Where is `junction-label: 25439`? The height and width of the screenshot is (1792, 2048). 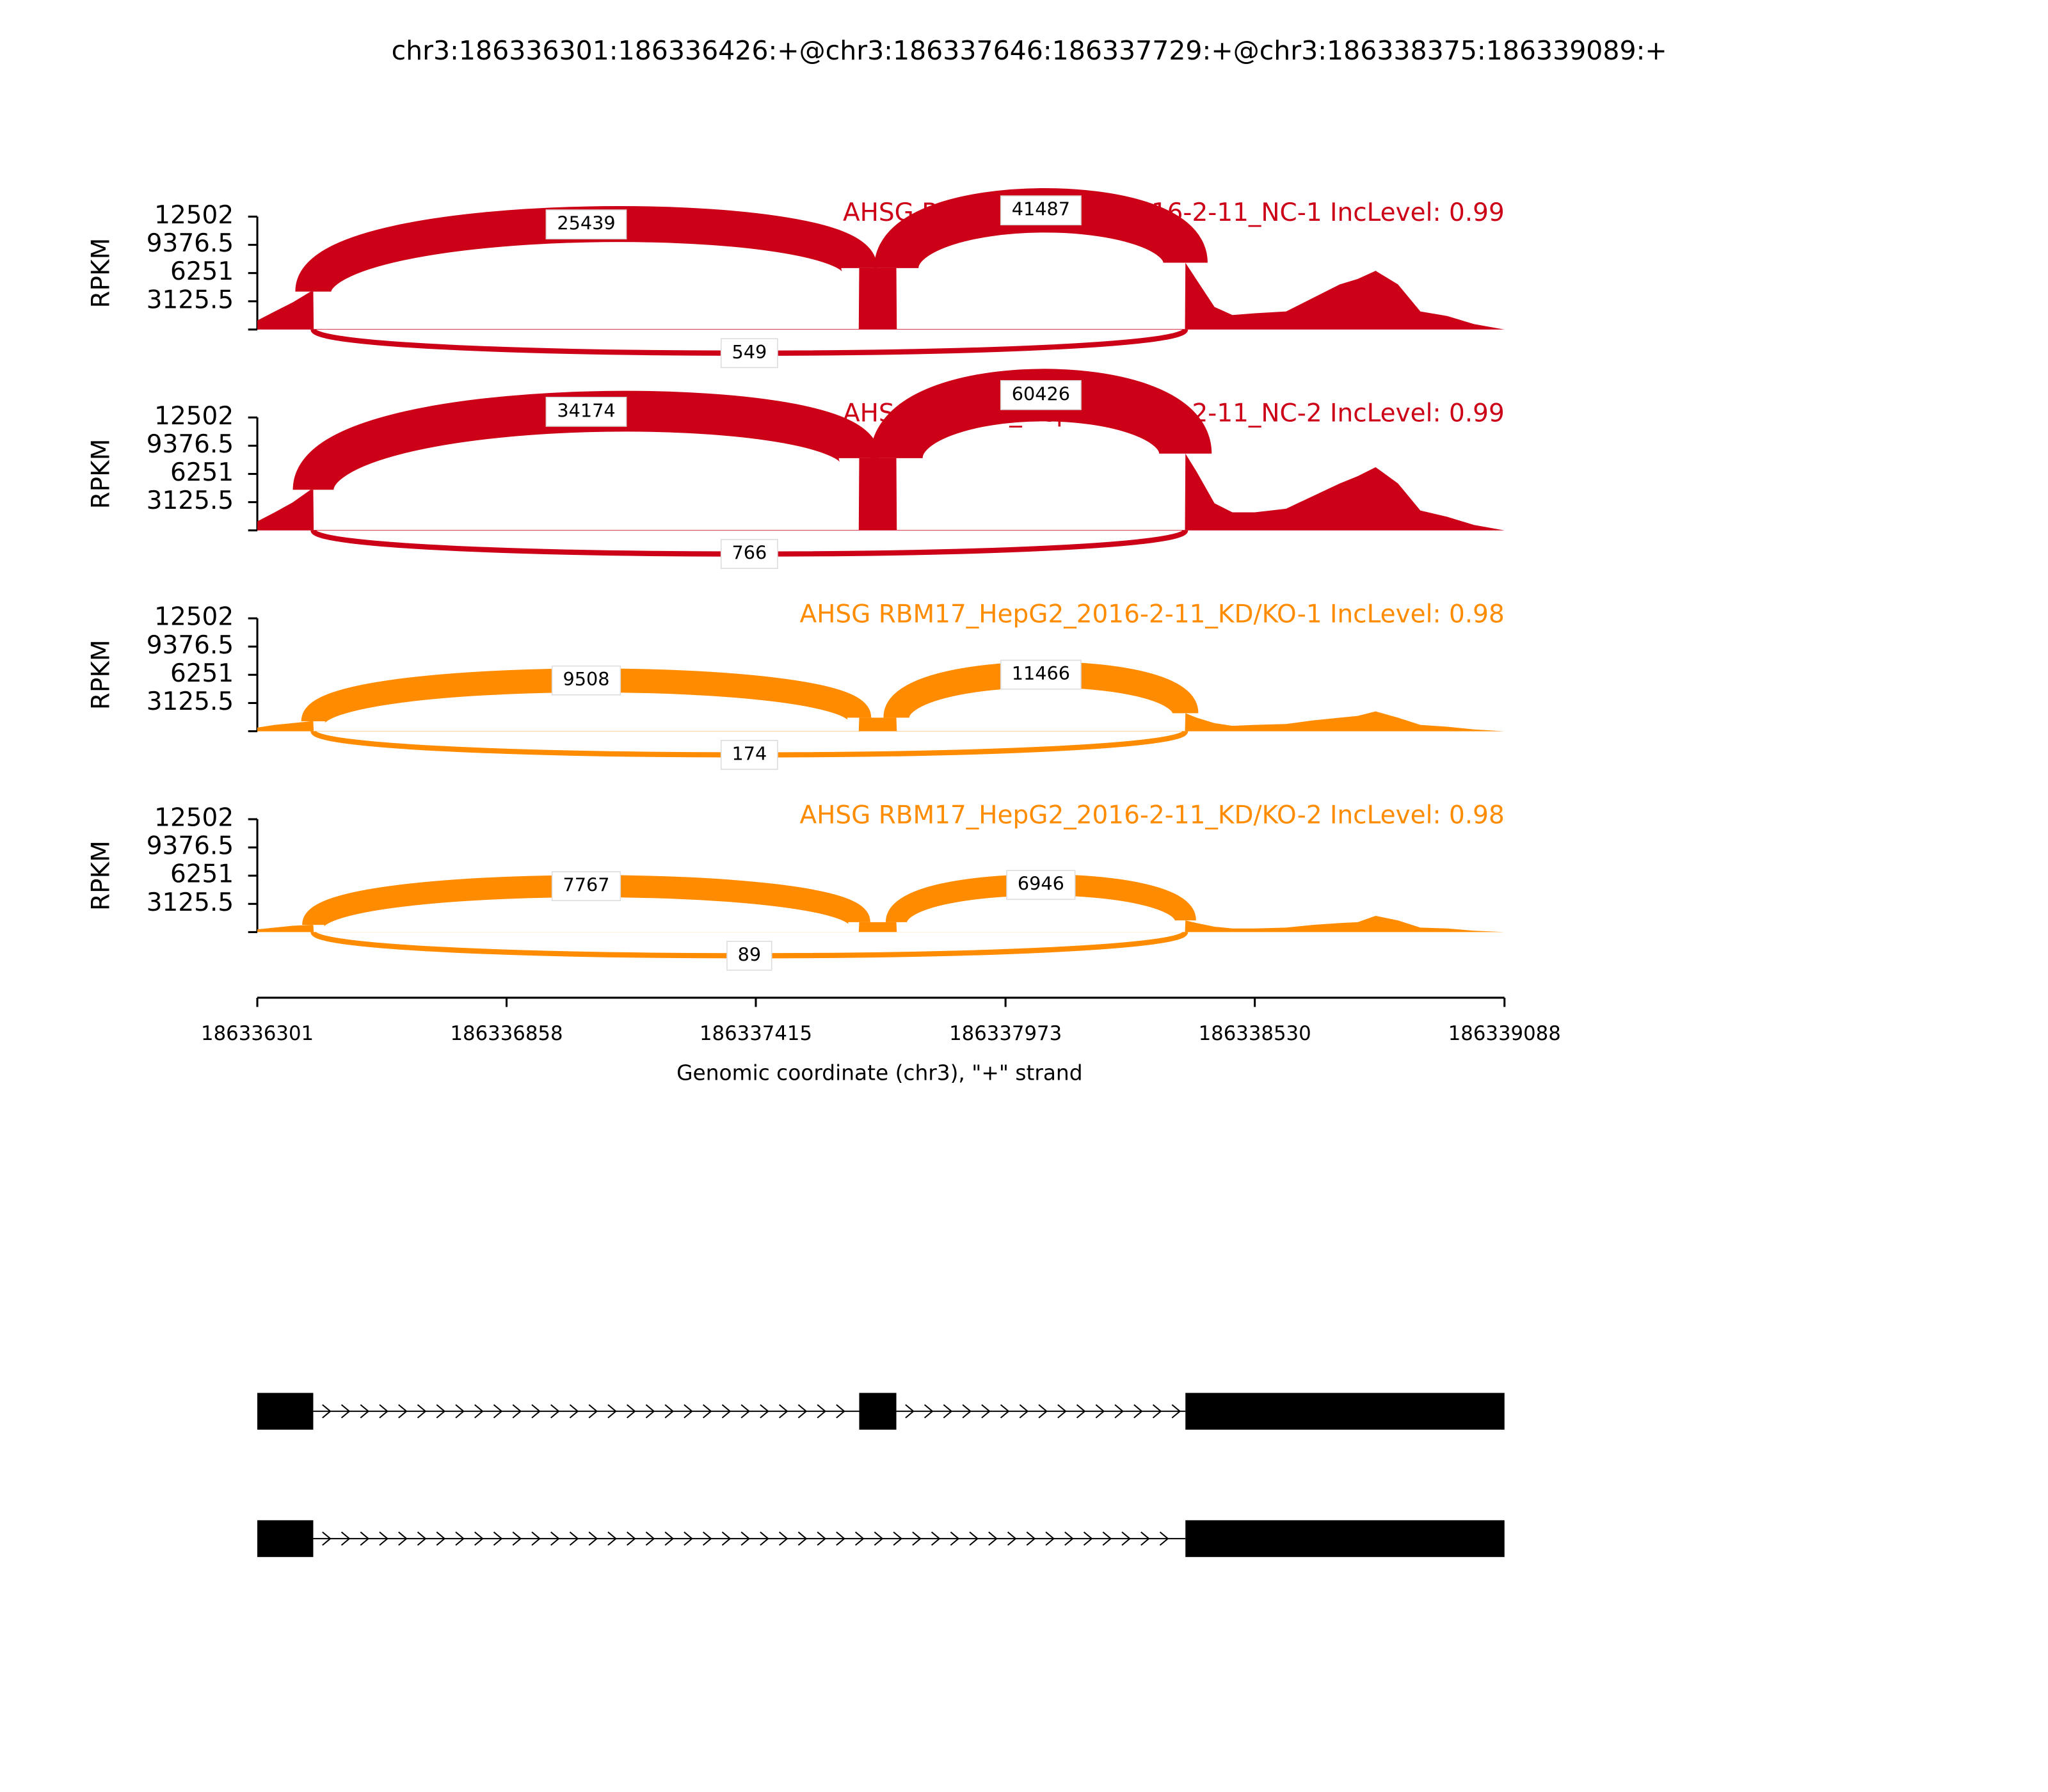
junction-label: 25439 is located at coordinates (586, 223).